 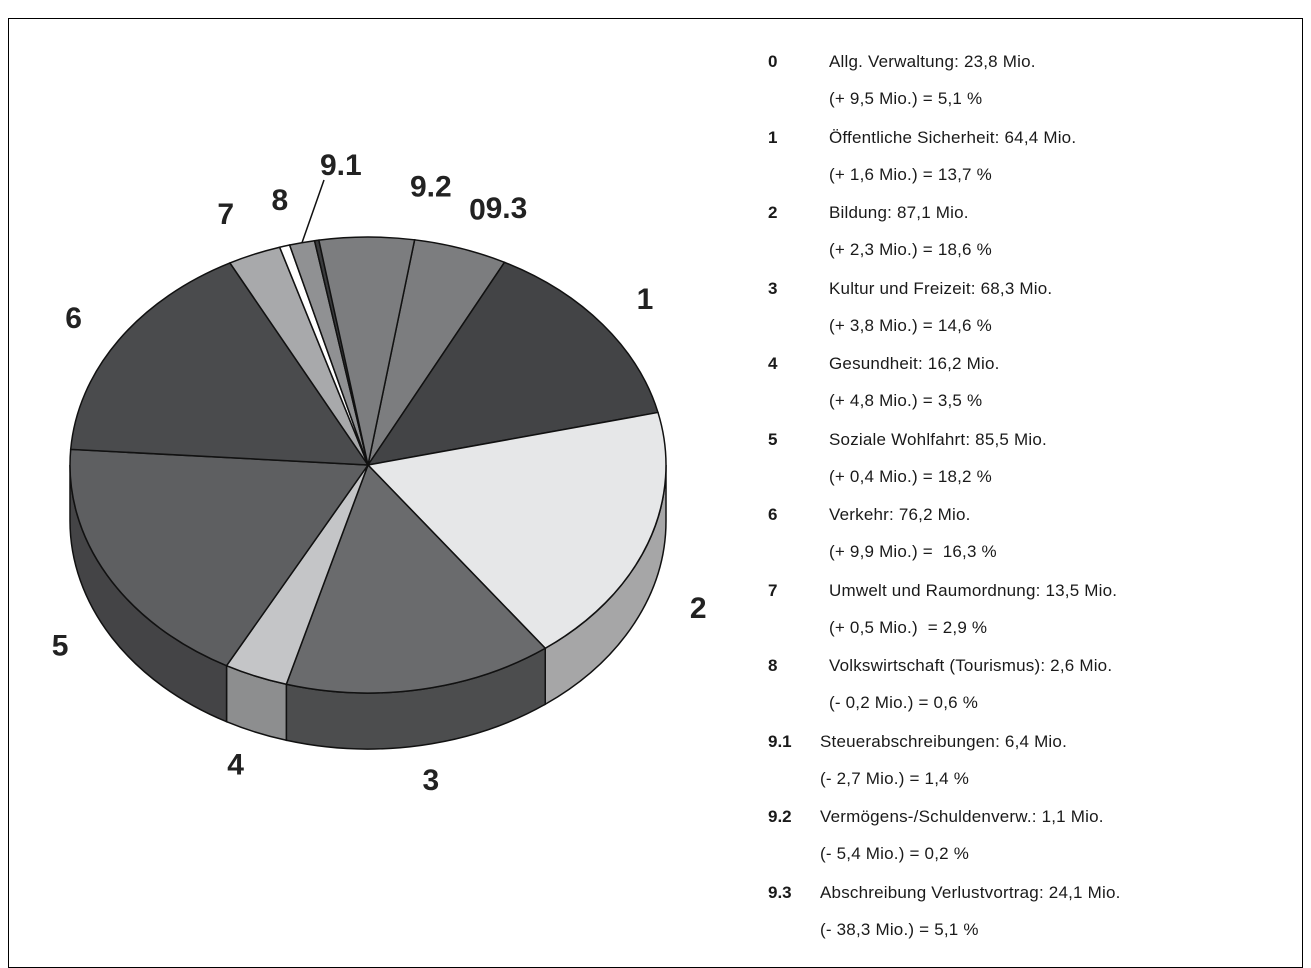 What do you see at coordinates (507, 208) in the screenshot?
I see `pie-label-9.3: 9.3` at bounding box center [507, 208].